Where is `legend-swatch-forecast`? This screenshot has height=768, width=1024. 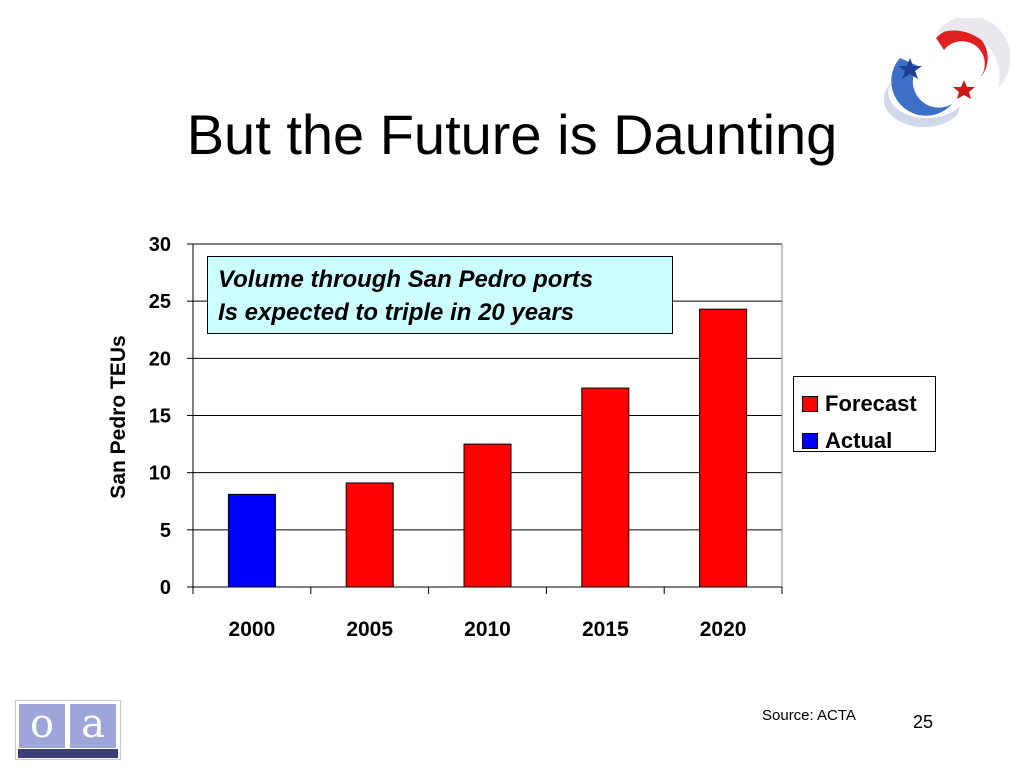 legend-swatch-forecast is located at coordinates (810, 403).